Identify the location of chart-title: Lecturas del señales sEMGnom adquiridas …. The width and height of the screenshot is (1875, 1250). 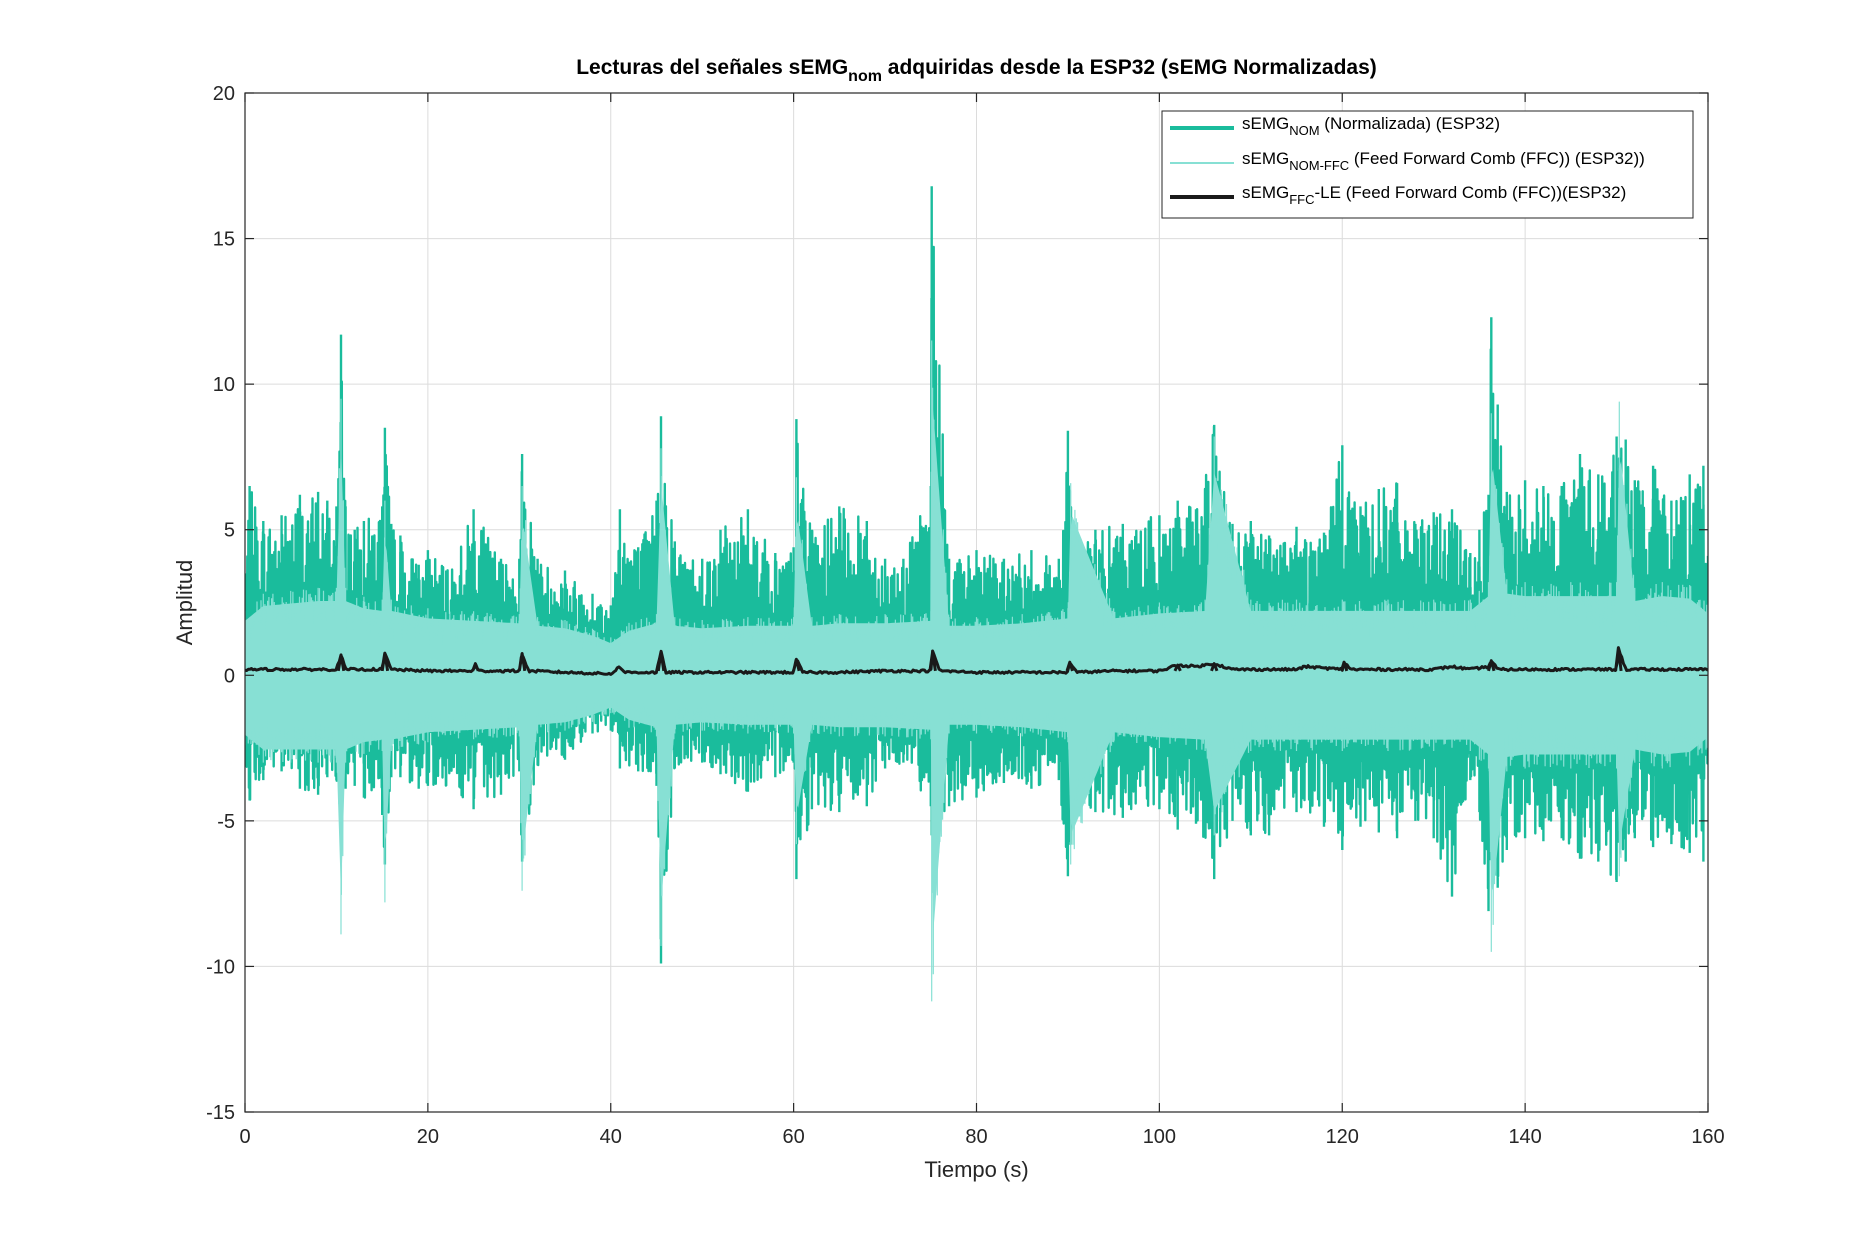
(976, 70).